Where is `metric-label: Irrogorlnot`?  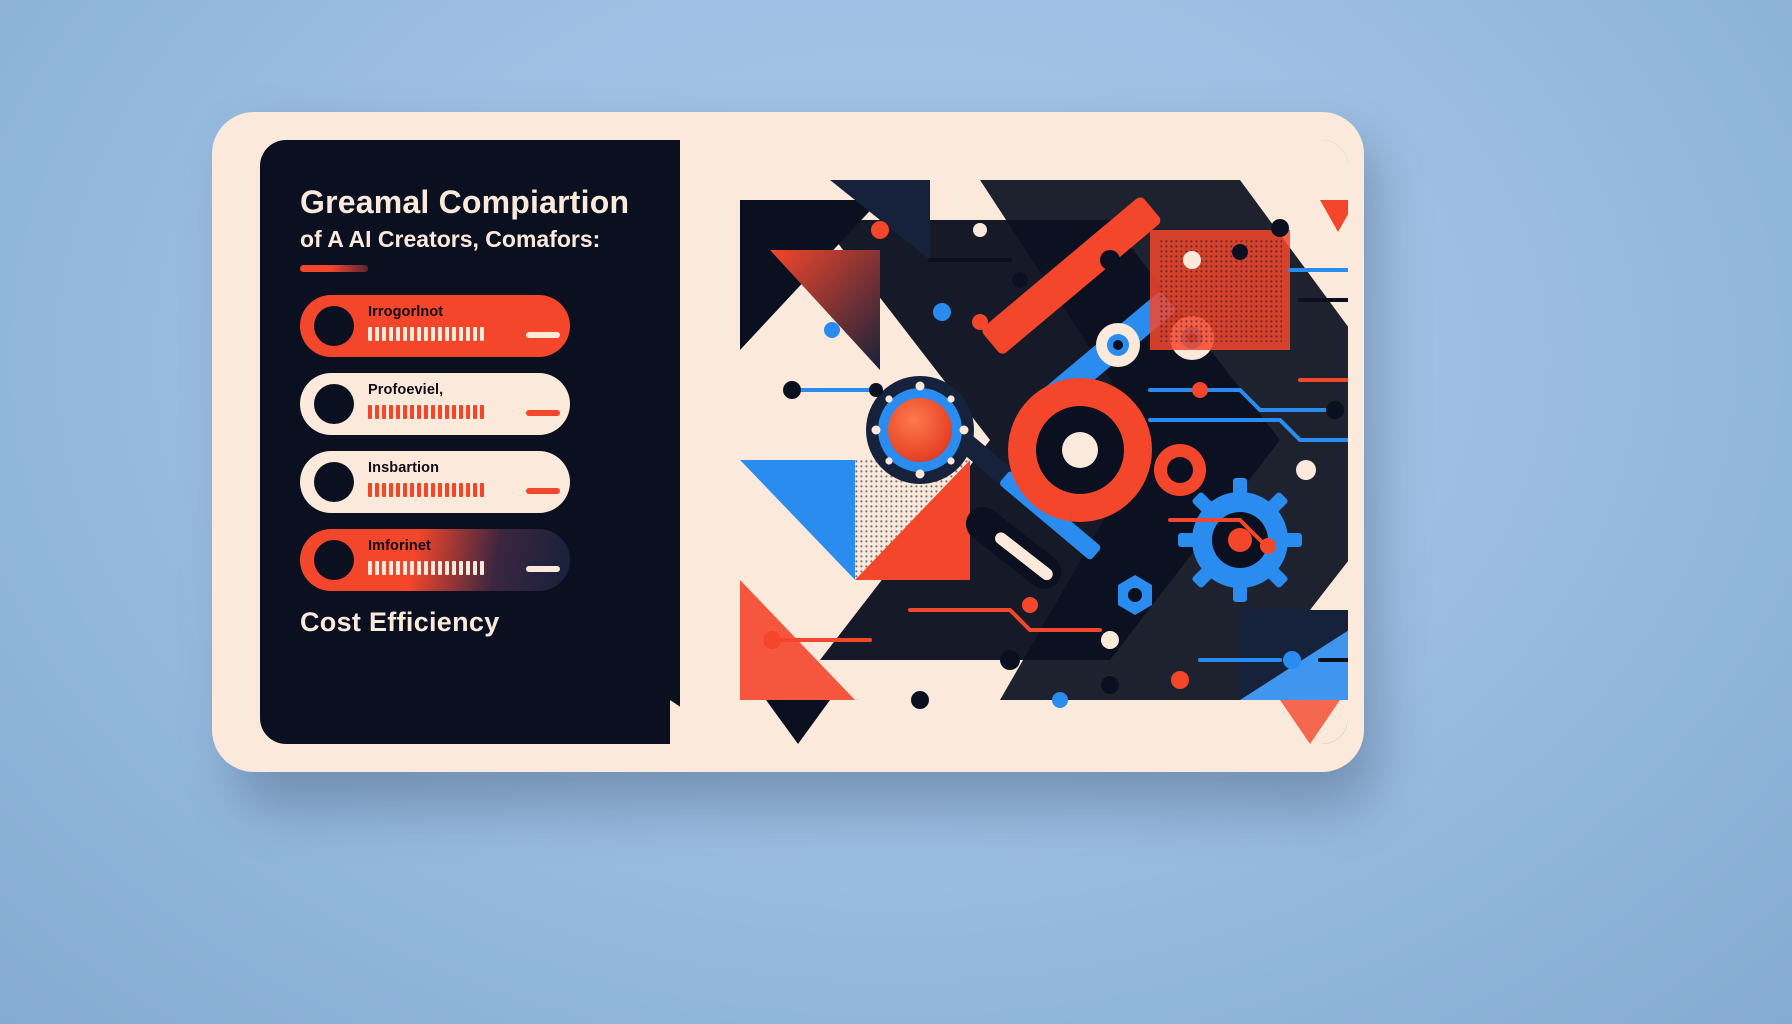
metric-label: Irrogorlnot is located at coordinates (406, 311).